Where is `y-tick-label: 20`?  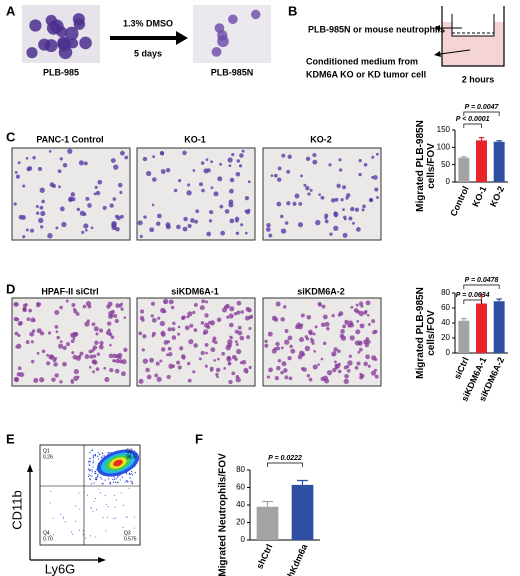
y-tick-label: 20 is located at coordinates (445, 337).